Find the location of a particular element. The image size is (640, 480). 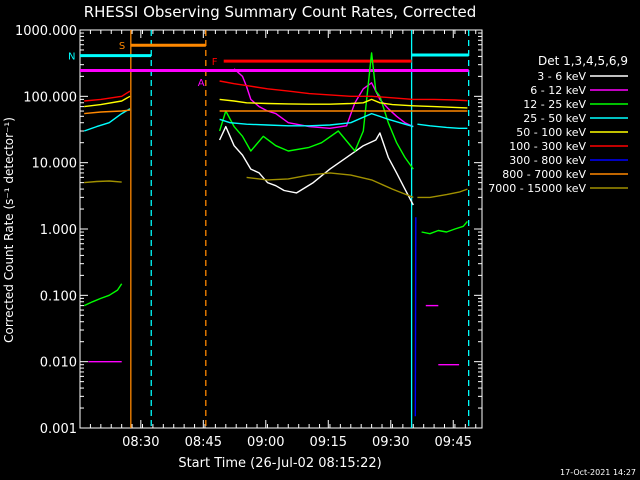

legend-entry-label: 3 - 6 keV is located at coordinates (561, 76).